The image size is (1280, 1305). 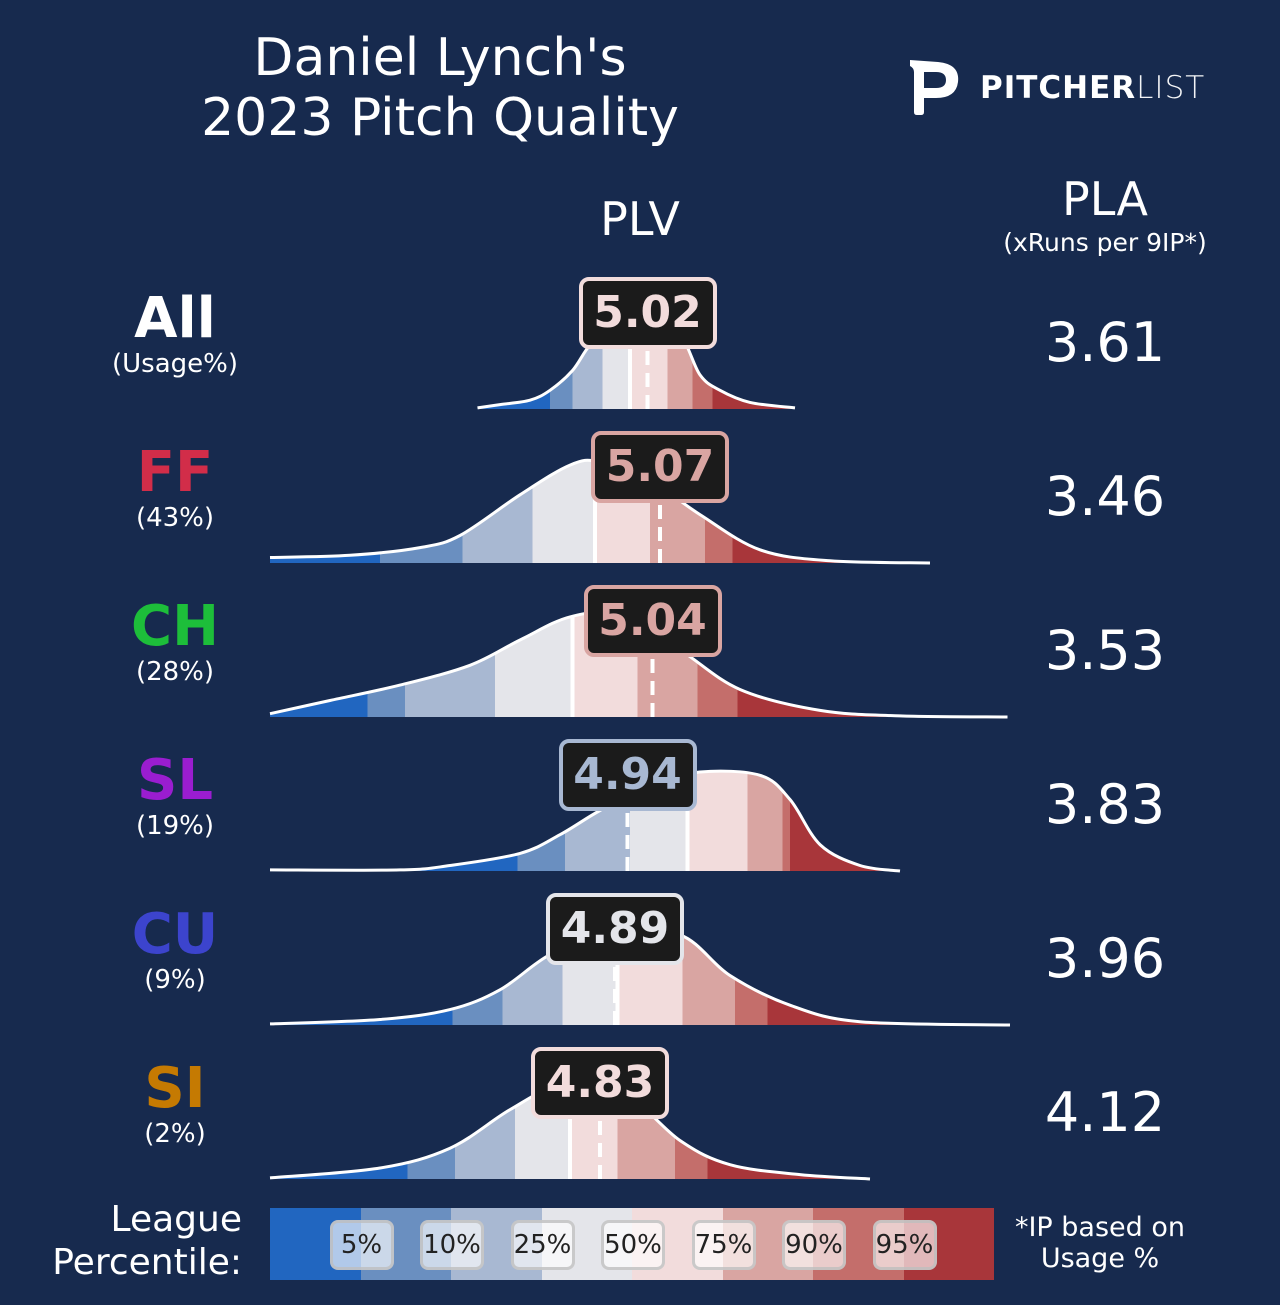 I want to click on pitch-label: CH, so click(x=175, y=626).